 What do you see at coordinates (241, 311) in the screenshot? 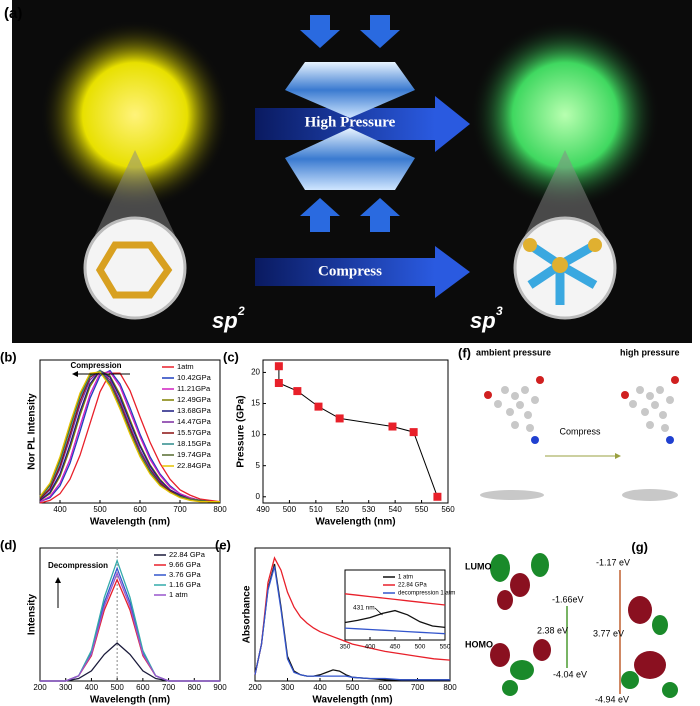
I see `sp2-sup: 2` at bounding box center [241, 311].